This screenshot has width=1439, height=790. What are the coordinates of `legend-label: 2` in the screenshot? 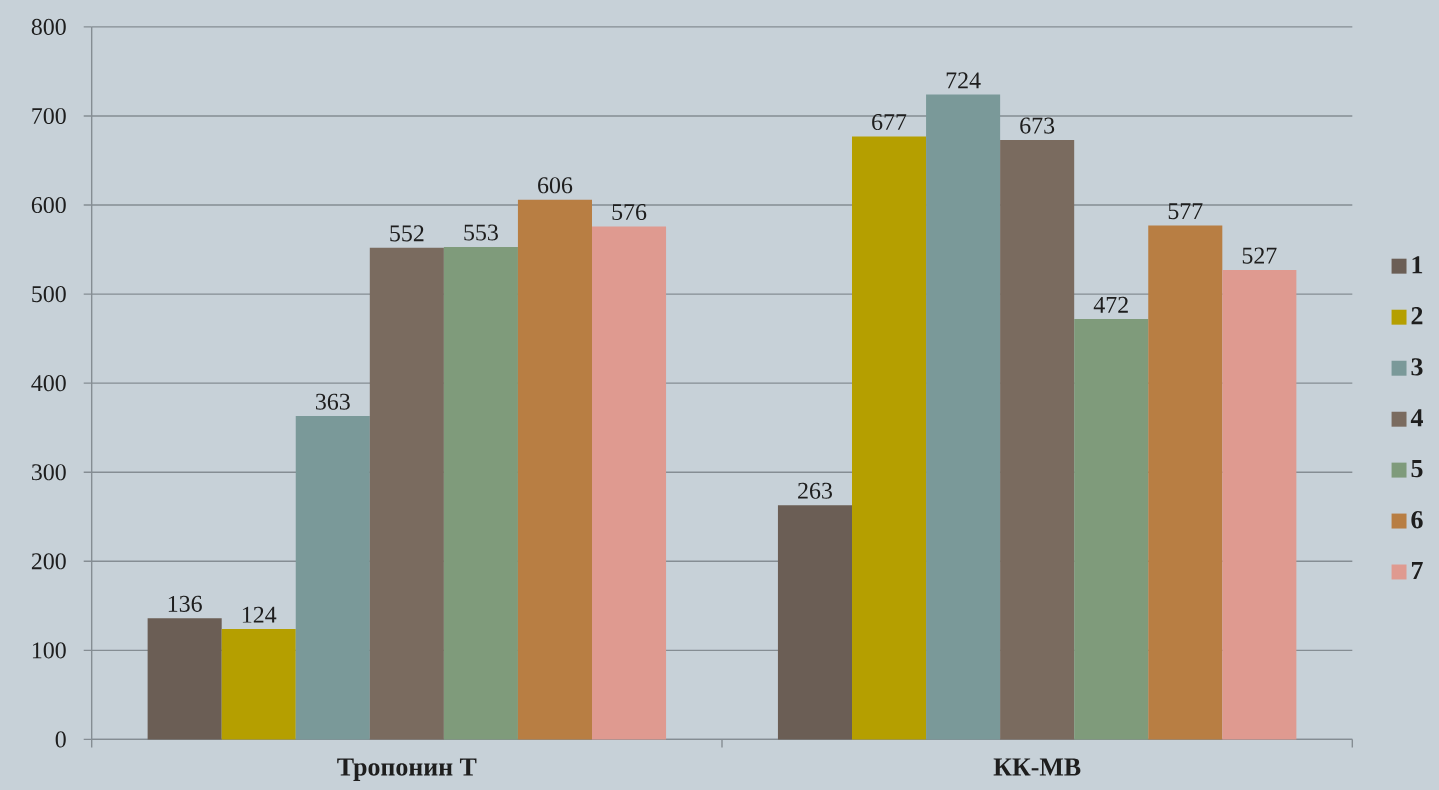 It's located at (1417, 315).